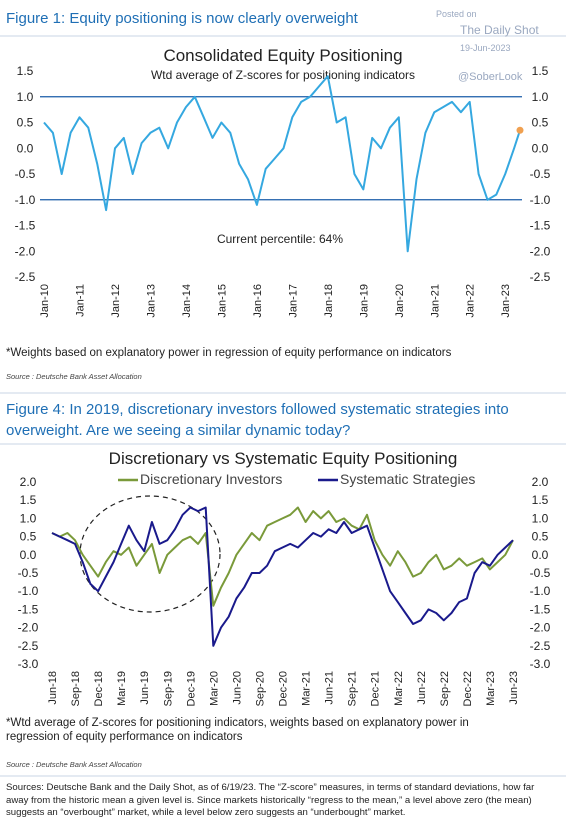 The height and width of the screenshot is (833, 566). I want to click on x-tick-label: Dec-19, so click(191, 688).